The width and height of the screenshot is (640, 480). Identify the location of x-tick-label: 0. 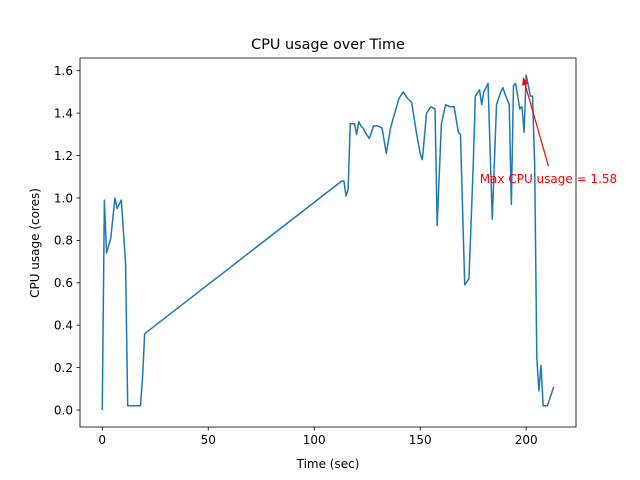
(102, 440).